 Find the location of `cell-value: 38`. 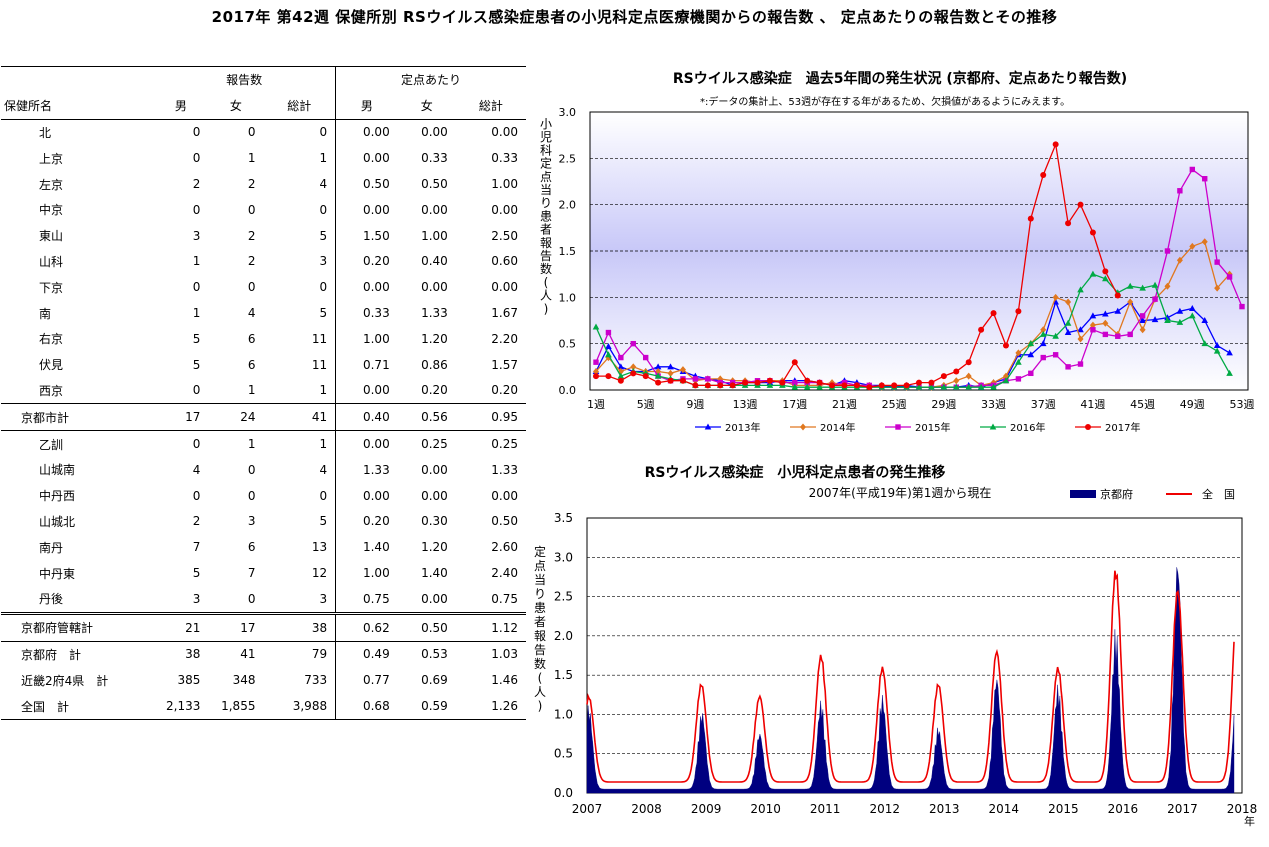

cell-value: 38 is located at coordinates (193, 654).